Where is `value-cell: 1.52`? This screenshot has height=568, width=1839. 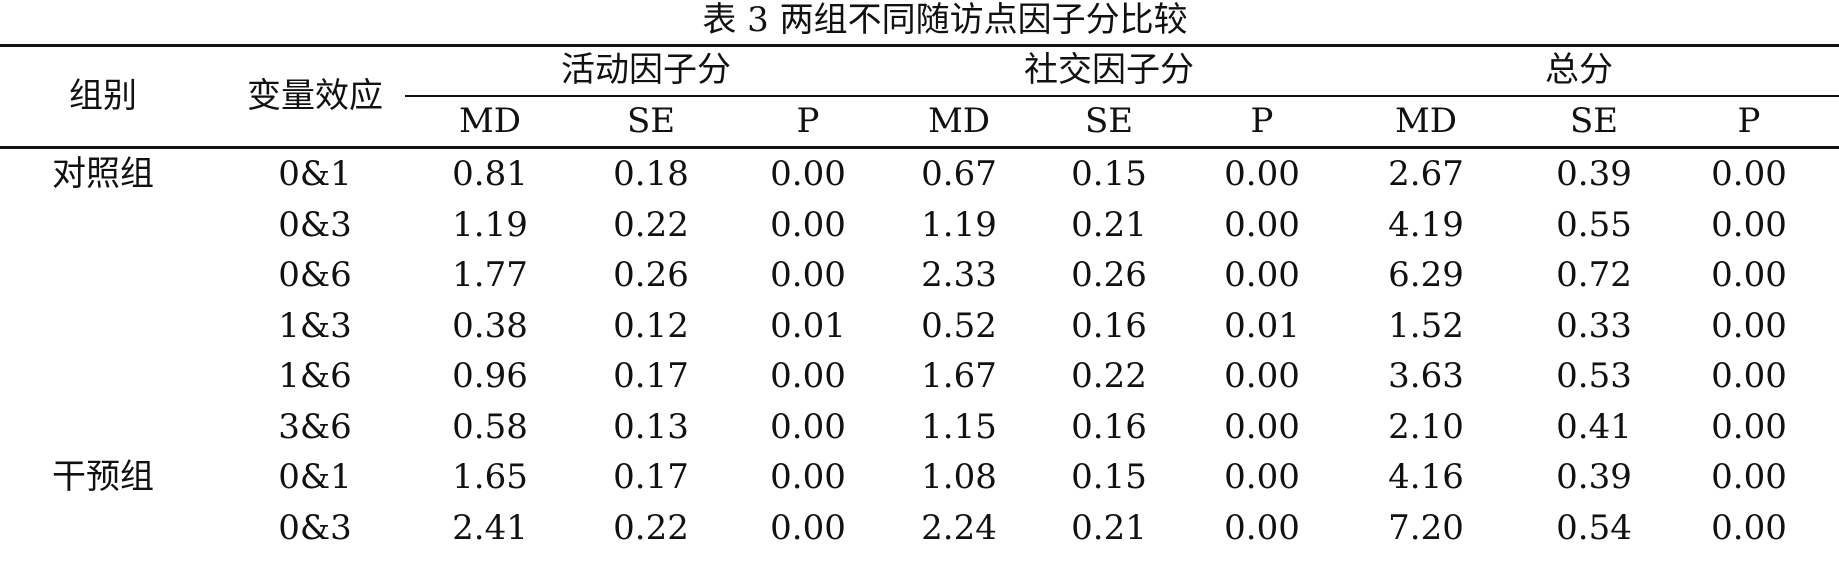
value-cell: 1.52 is located at coordinates (1426, 325).